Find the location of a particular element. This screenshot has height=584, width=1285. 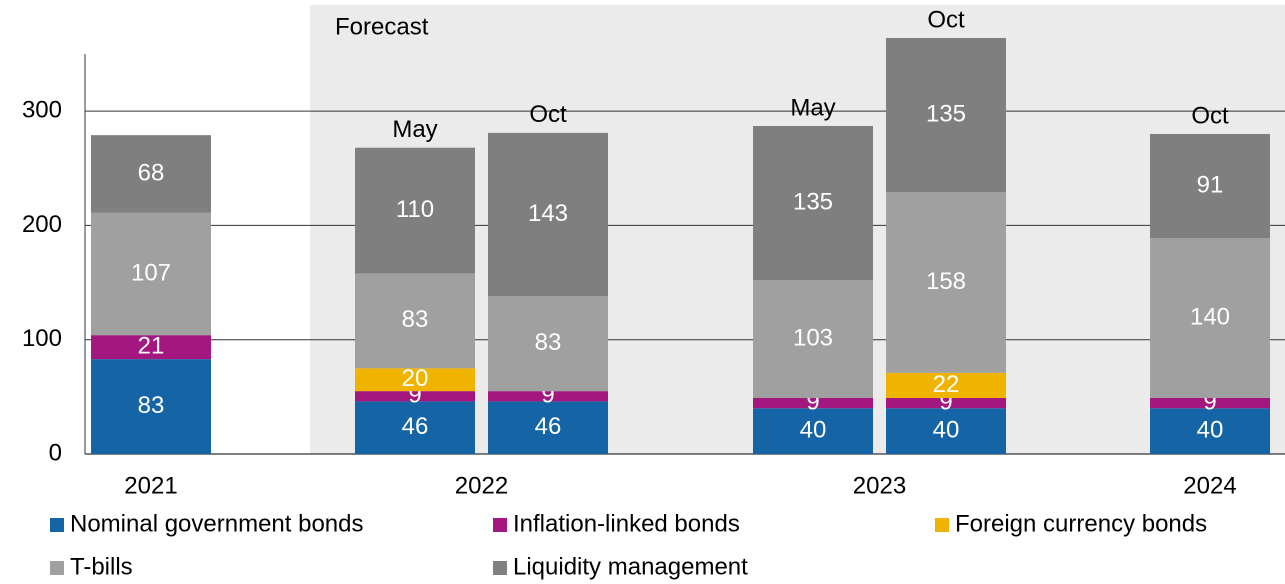

value-label: 140 is located at coordinates (1210, 316).